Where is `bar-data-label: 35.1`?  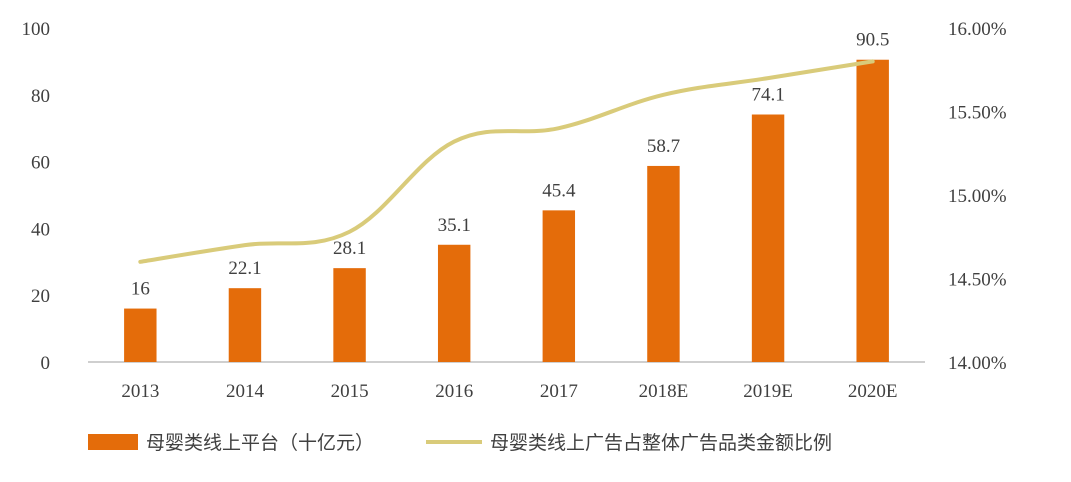 bar-data-label: 35.1 is located at coordinates (454, 225).